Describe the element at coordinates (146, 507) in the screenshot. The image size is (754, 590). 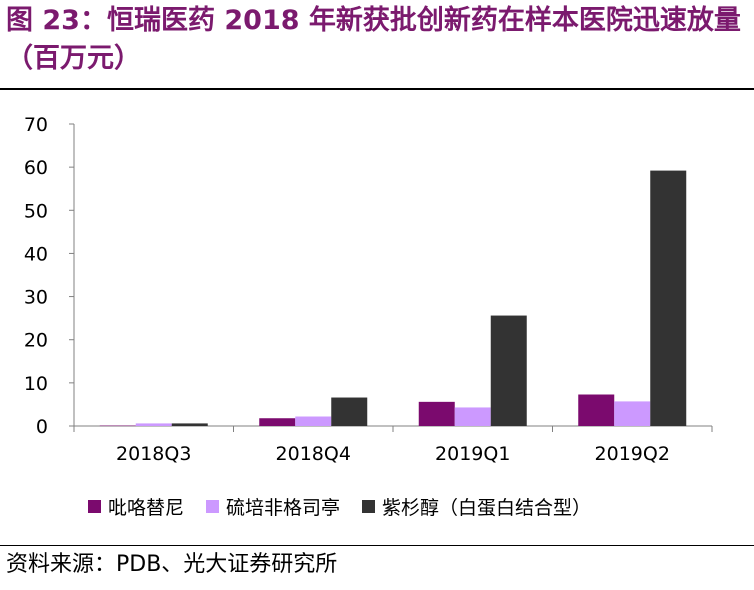
I see `legend-label-pyrotinib: 吡咯替尼` at that location.